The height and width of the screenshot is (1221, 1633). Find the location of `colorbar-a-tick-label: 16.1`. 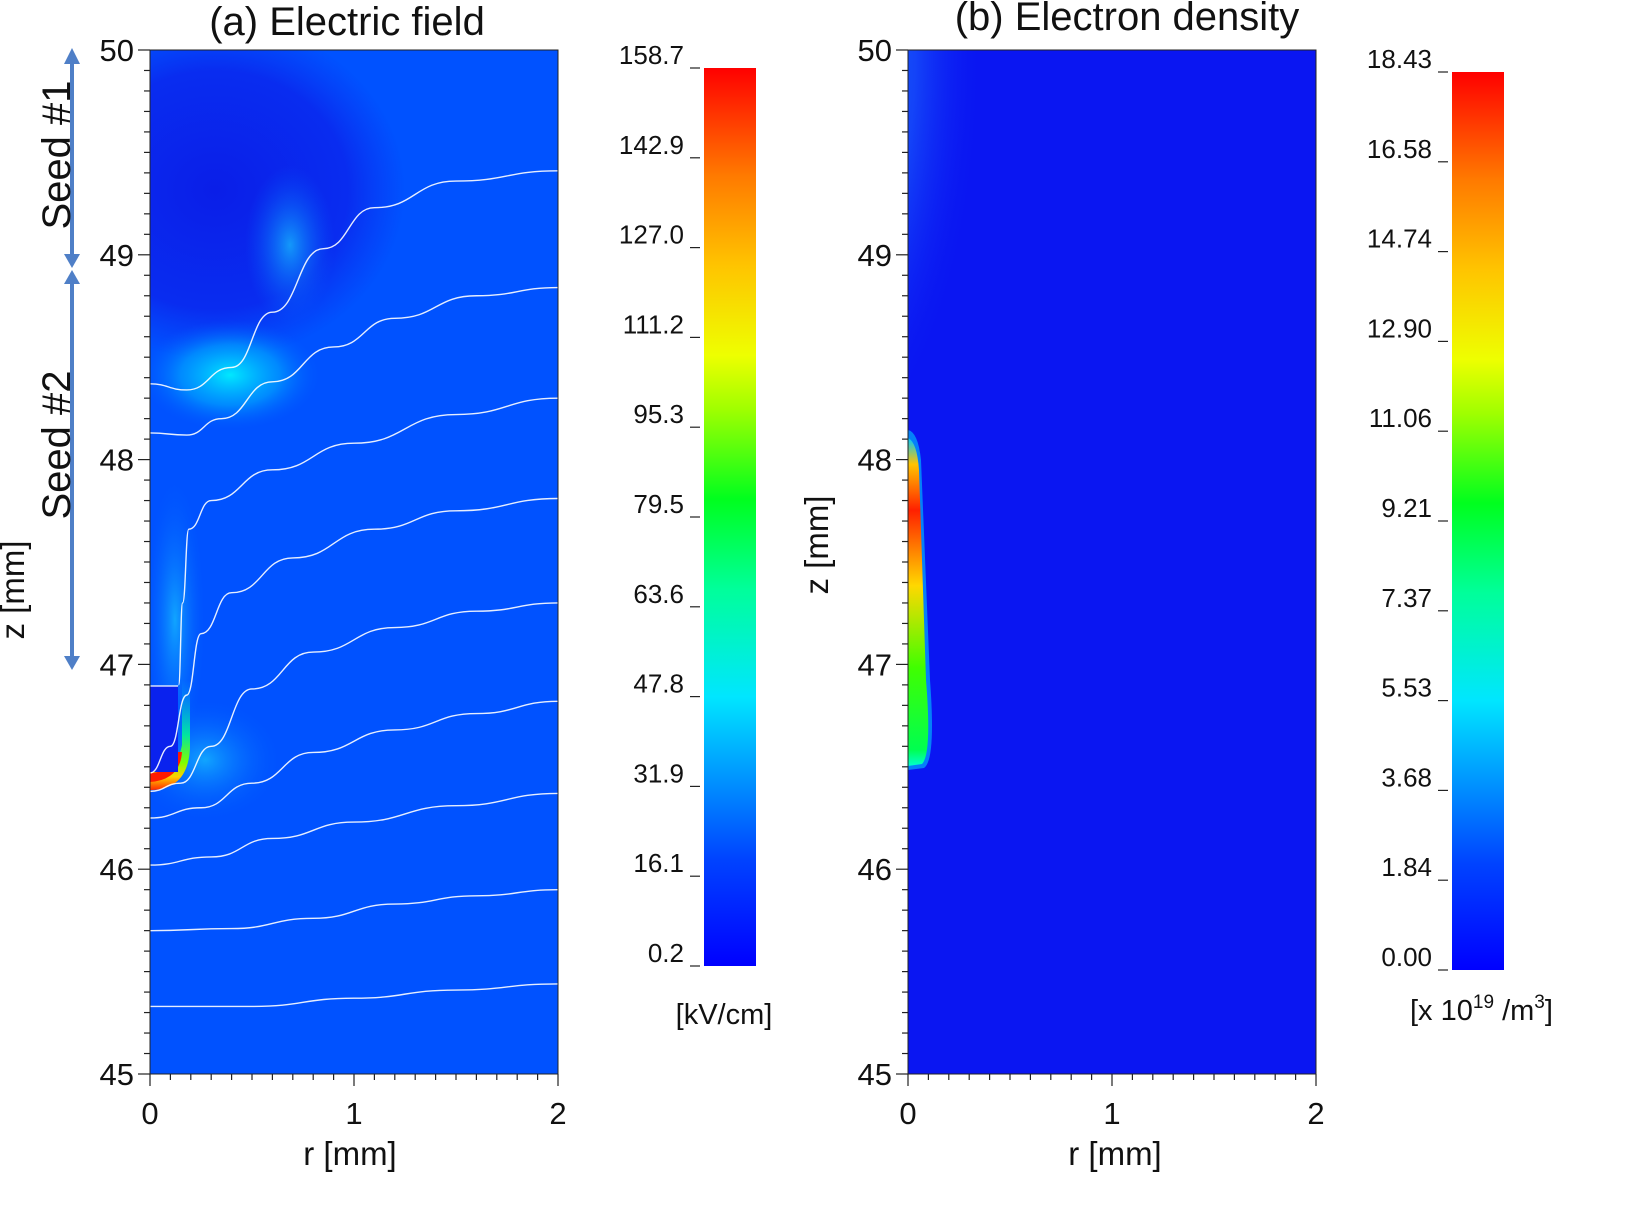

colorbar-a-tick-label: 16.1 is located at coordinates (658, 863).